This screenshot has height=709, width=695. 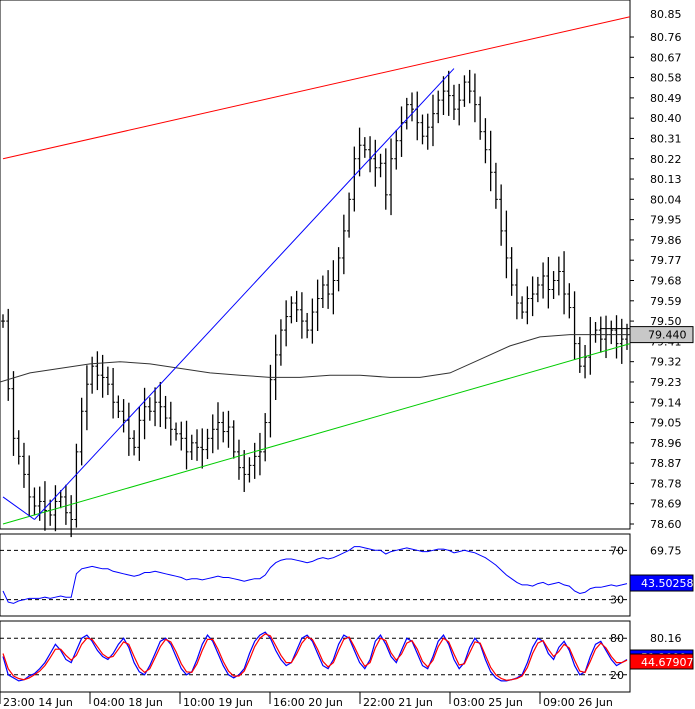 What do you see at coordinates (666, 362) in the screenshot?
I see `price-tick-label: 79.32` at bounding box center [666, 362].